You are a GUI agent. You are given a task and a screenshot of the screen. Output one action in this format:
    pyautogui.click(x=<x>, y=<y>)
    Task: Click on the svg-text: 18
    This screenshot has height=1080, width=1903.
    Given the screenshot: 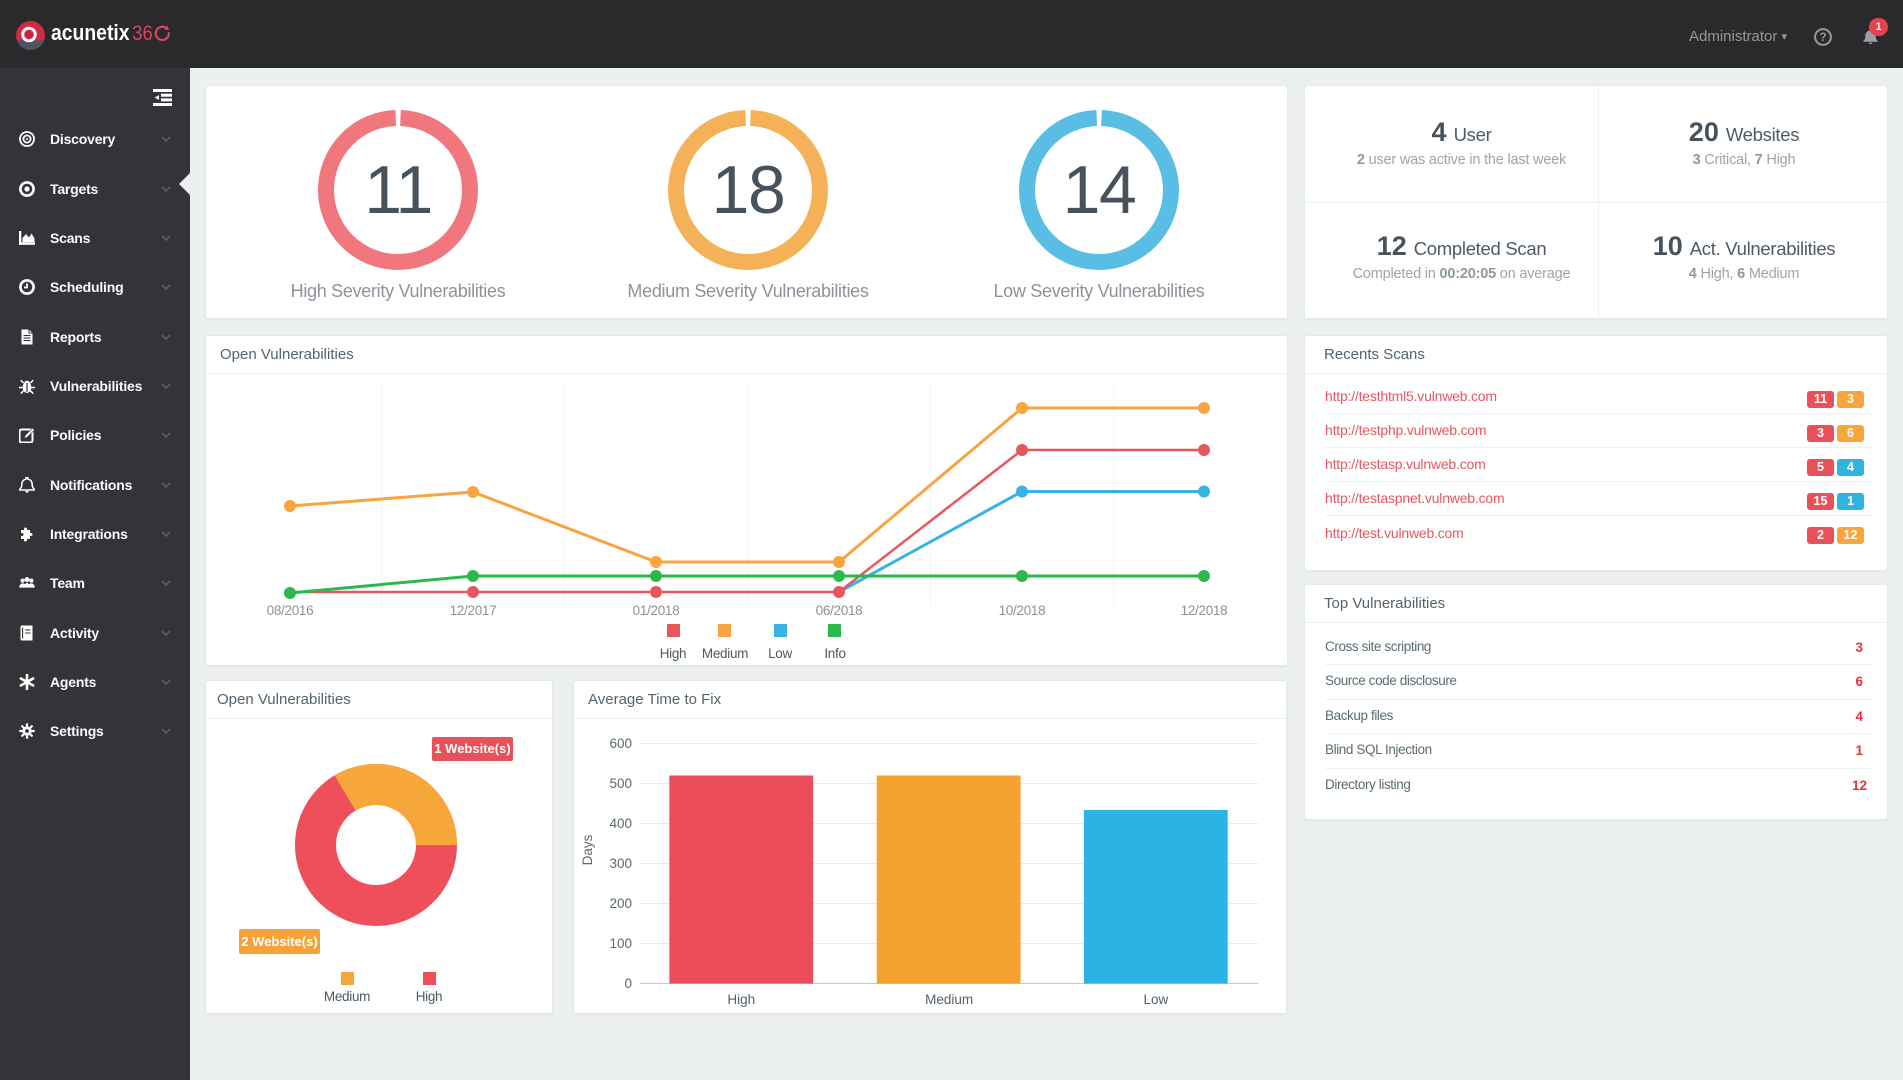 What is the action you would take?
    pyautogui.click(x=748, y=190)
    